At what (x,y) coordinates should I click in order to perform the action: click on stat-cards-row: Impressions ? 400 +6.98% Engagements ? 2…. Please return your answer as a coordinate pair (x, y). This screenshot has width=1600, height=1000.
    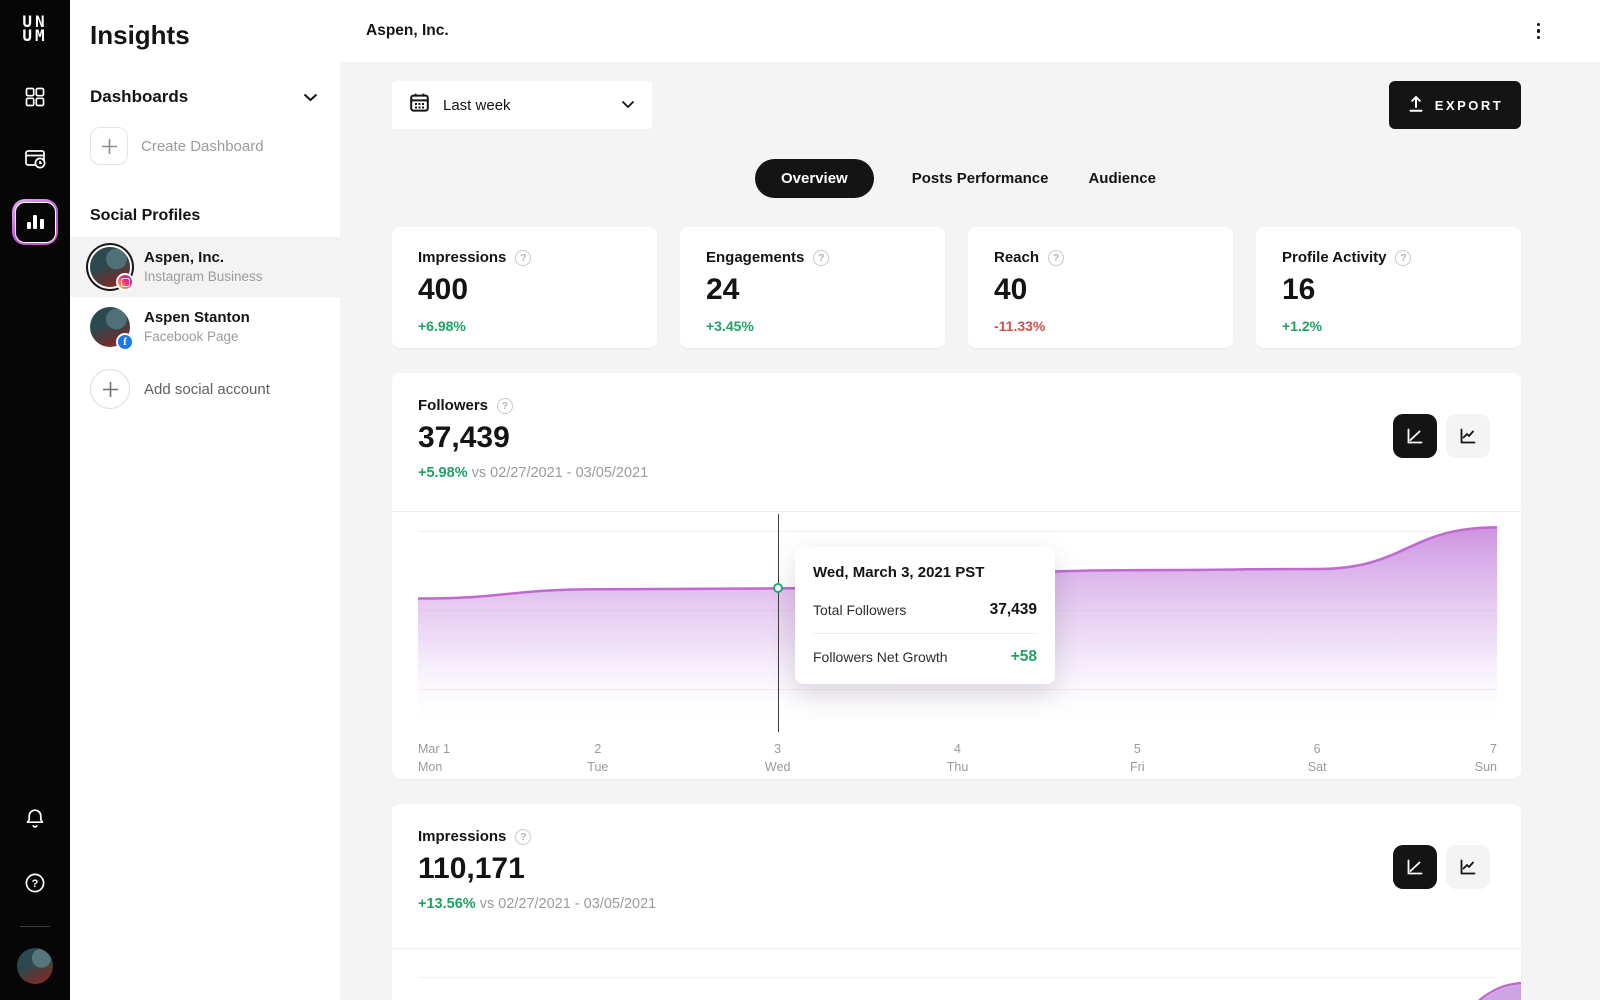
    Looking at the image, I should click on (956, 287).